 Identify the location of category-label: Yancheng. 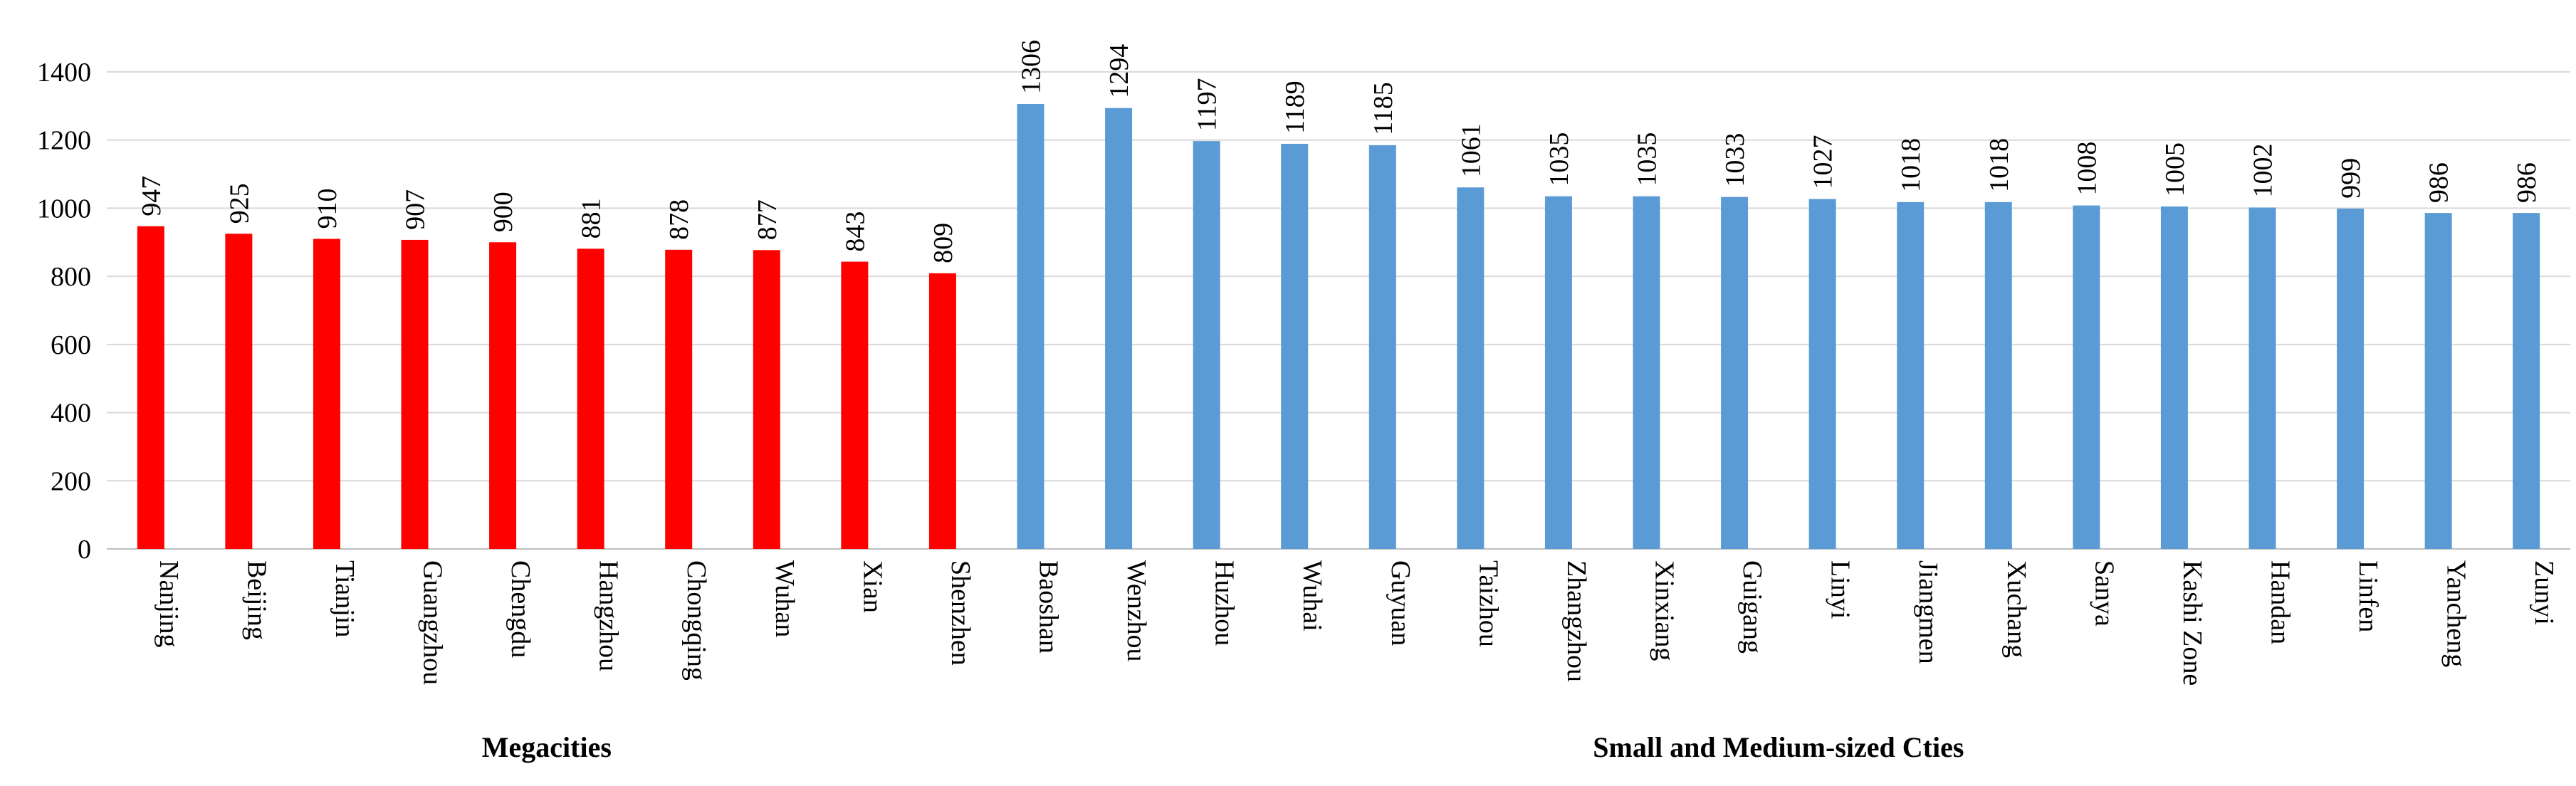
(2456, 613).